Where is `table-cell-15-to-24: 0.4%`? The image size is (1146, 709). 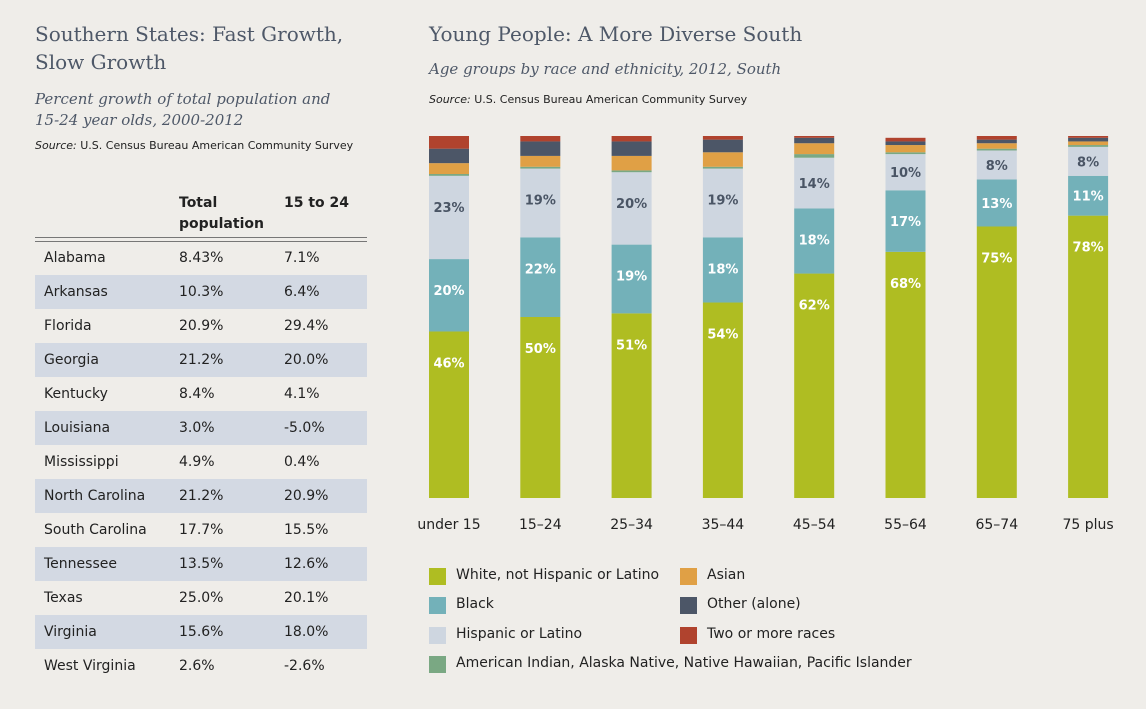 table-cell-15-to-24: 0.4% is located at coordinates (302, 462).